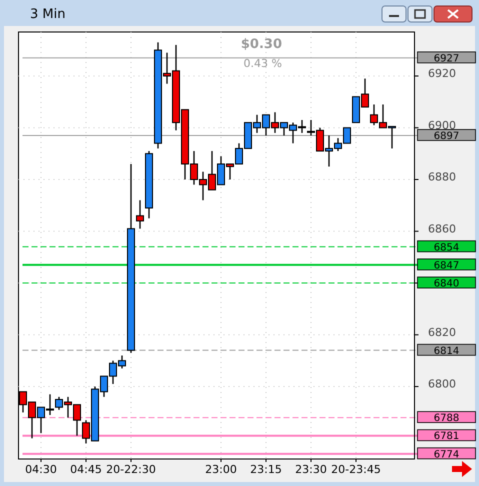  Describe the element at coordinates (447, 284) in the screenshot. I see `ref-line-label: 6840` at that location.